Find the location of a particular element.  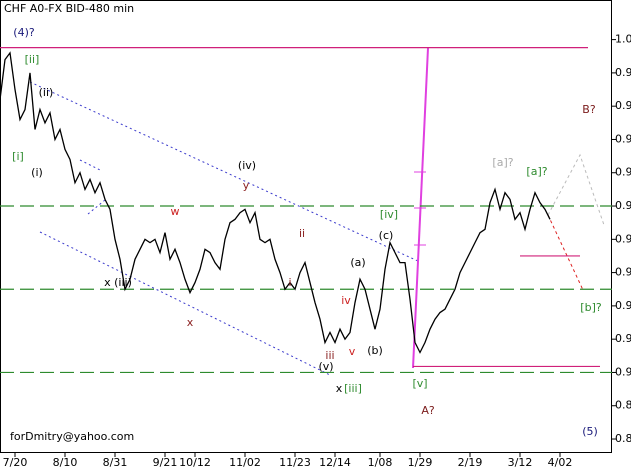

y-tick-label: 0.96 is located at coordinates (623, 172).